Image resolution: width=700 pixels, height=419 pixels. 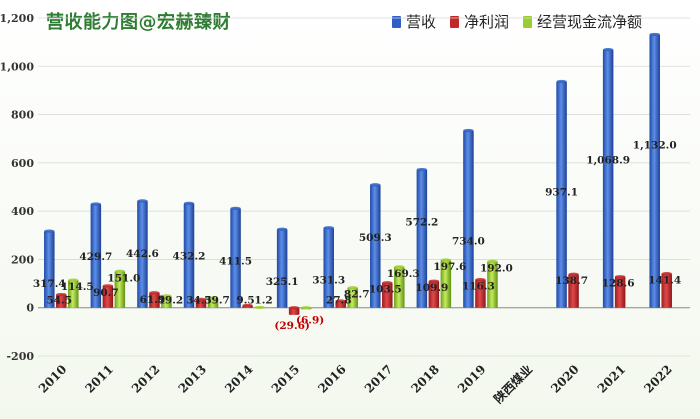 What do you see at coordinates (571, 281) in the screenshot?
I see `data-label-net-profit: 138.7` at bounding box center [571, 281].